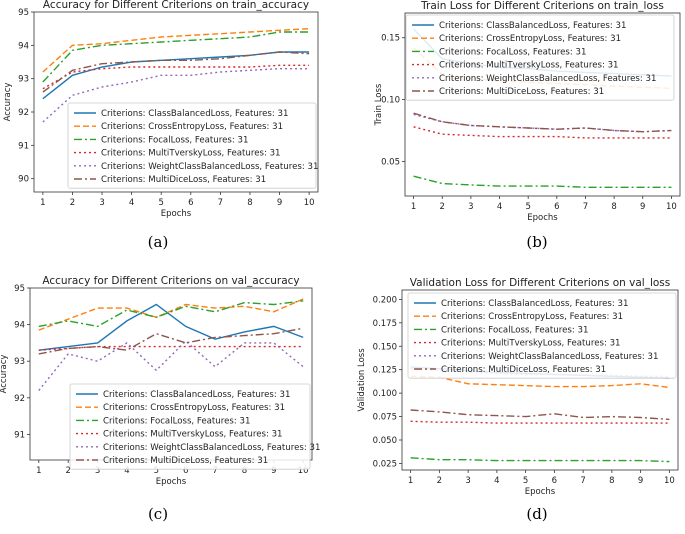 This screenshot has width=685, height=534. Describe the element at coordinates (158, 242) in the screenshot. I see `panel-label-a: (a)` at that location.